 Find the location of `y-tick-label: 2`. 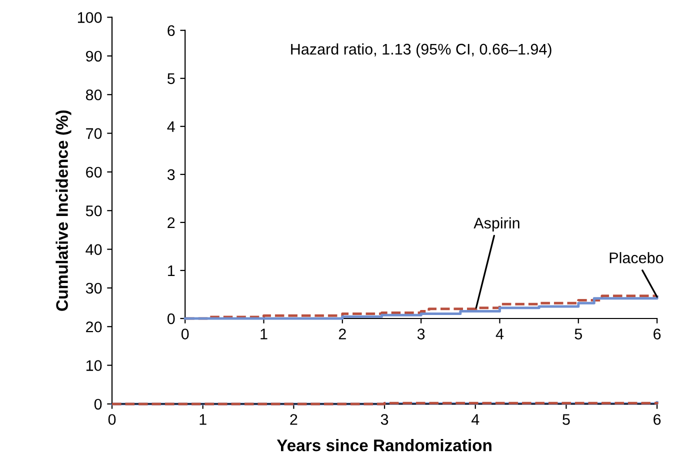

y-tick-label: 2 is located at coordinates (171, 222).